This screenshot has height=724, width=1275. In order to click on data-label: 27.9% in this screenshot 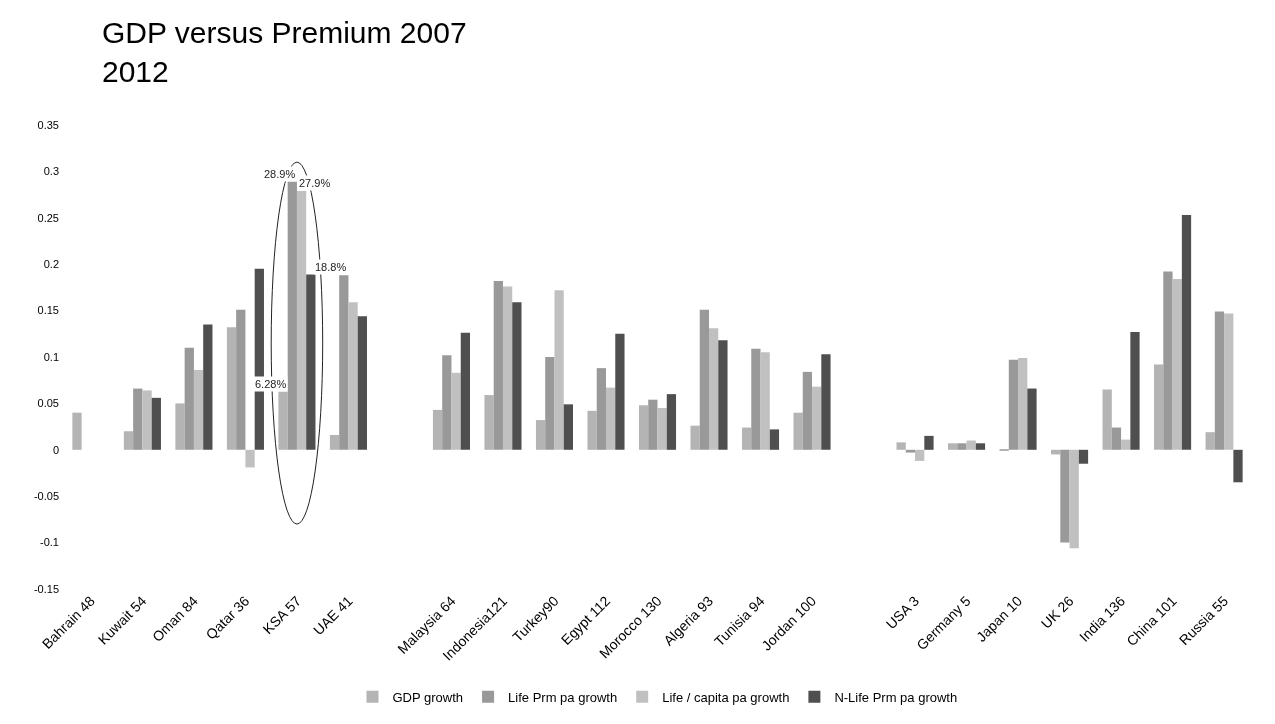, I will do `click(315, 183)`.